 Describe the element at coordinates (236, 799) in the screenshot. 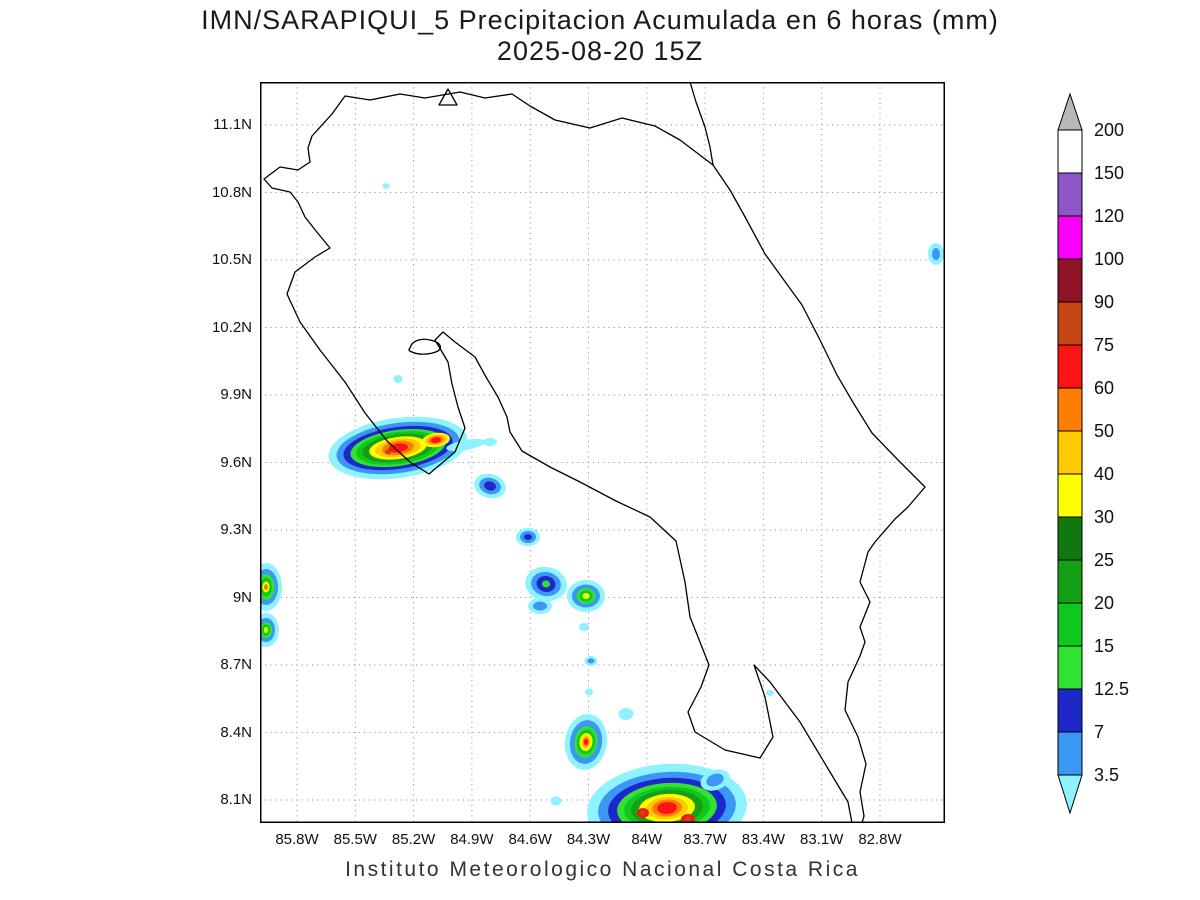

I see `lat-tick-label: 8.1N` at that location.